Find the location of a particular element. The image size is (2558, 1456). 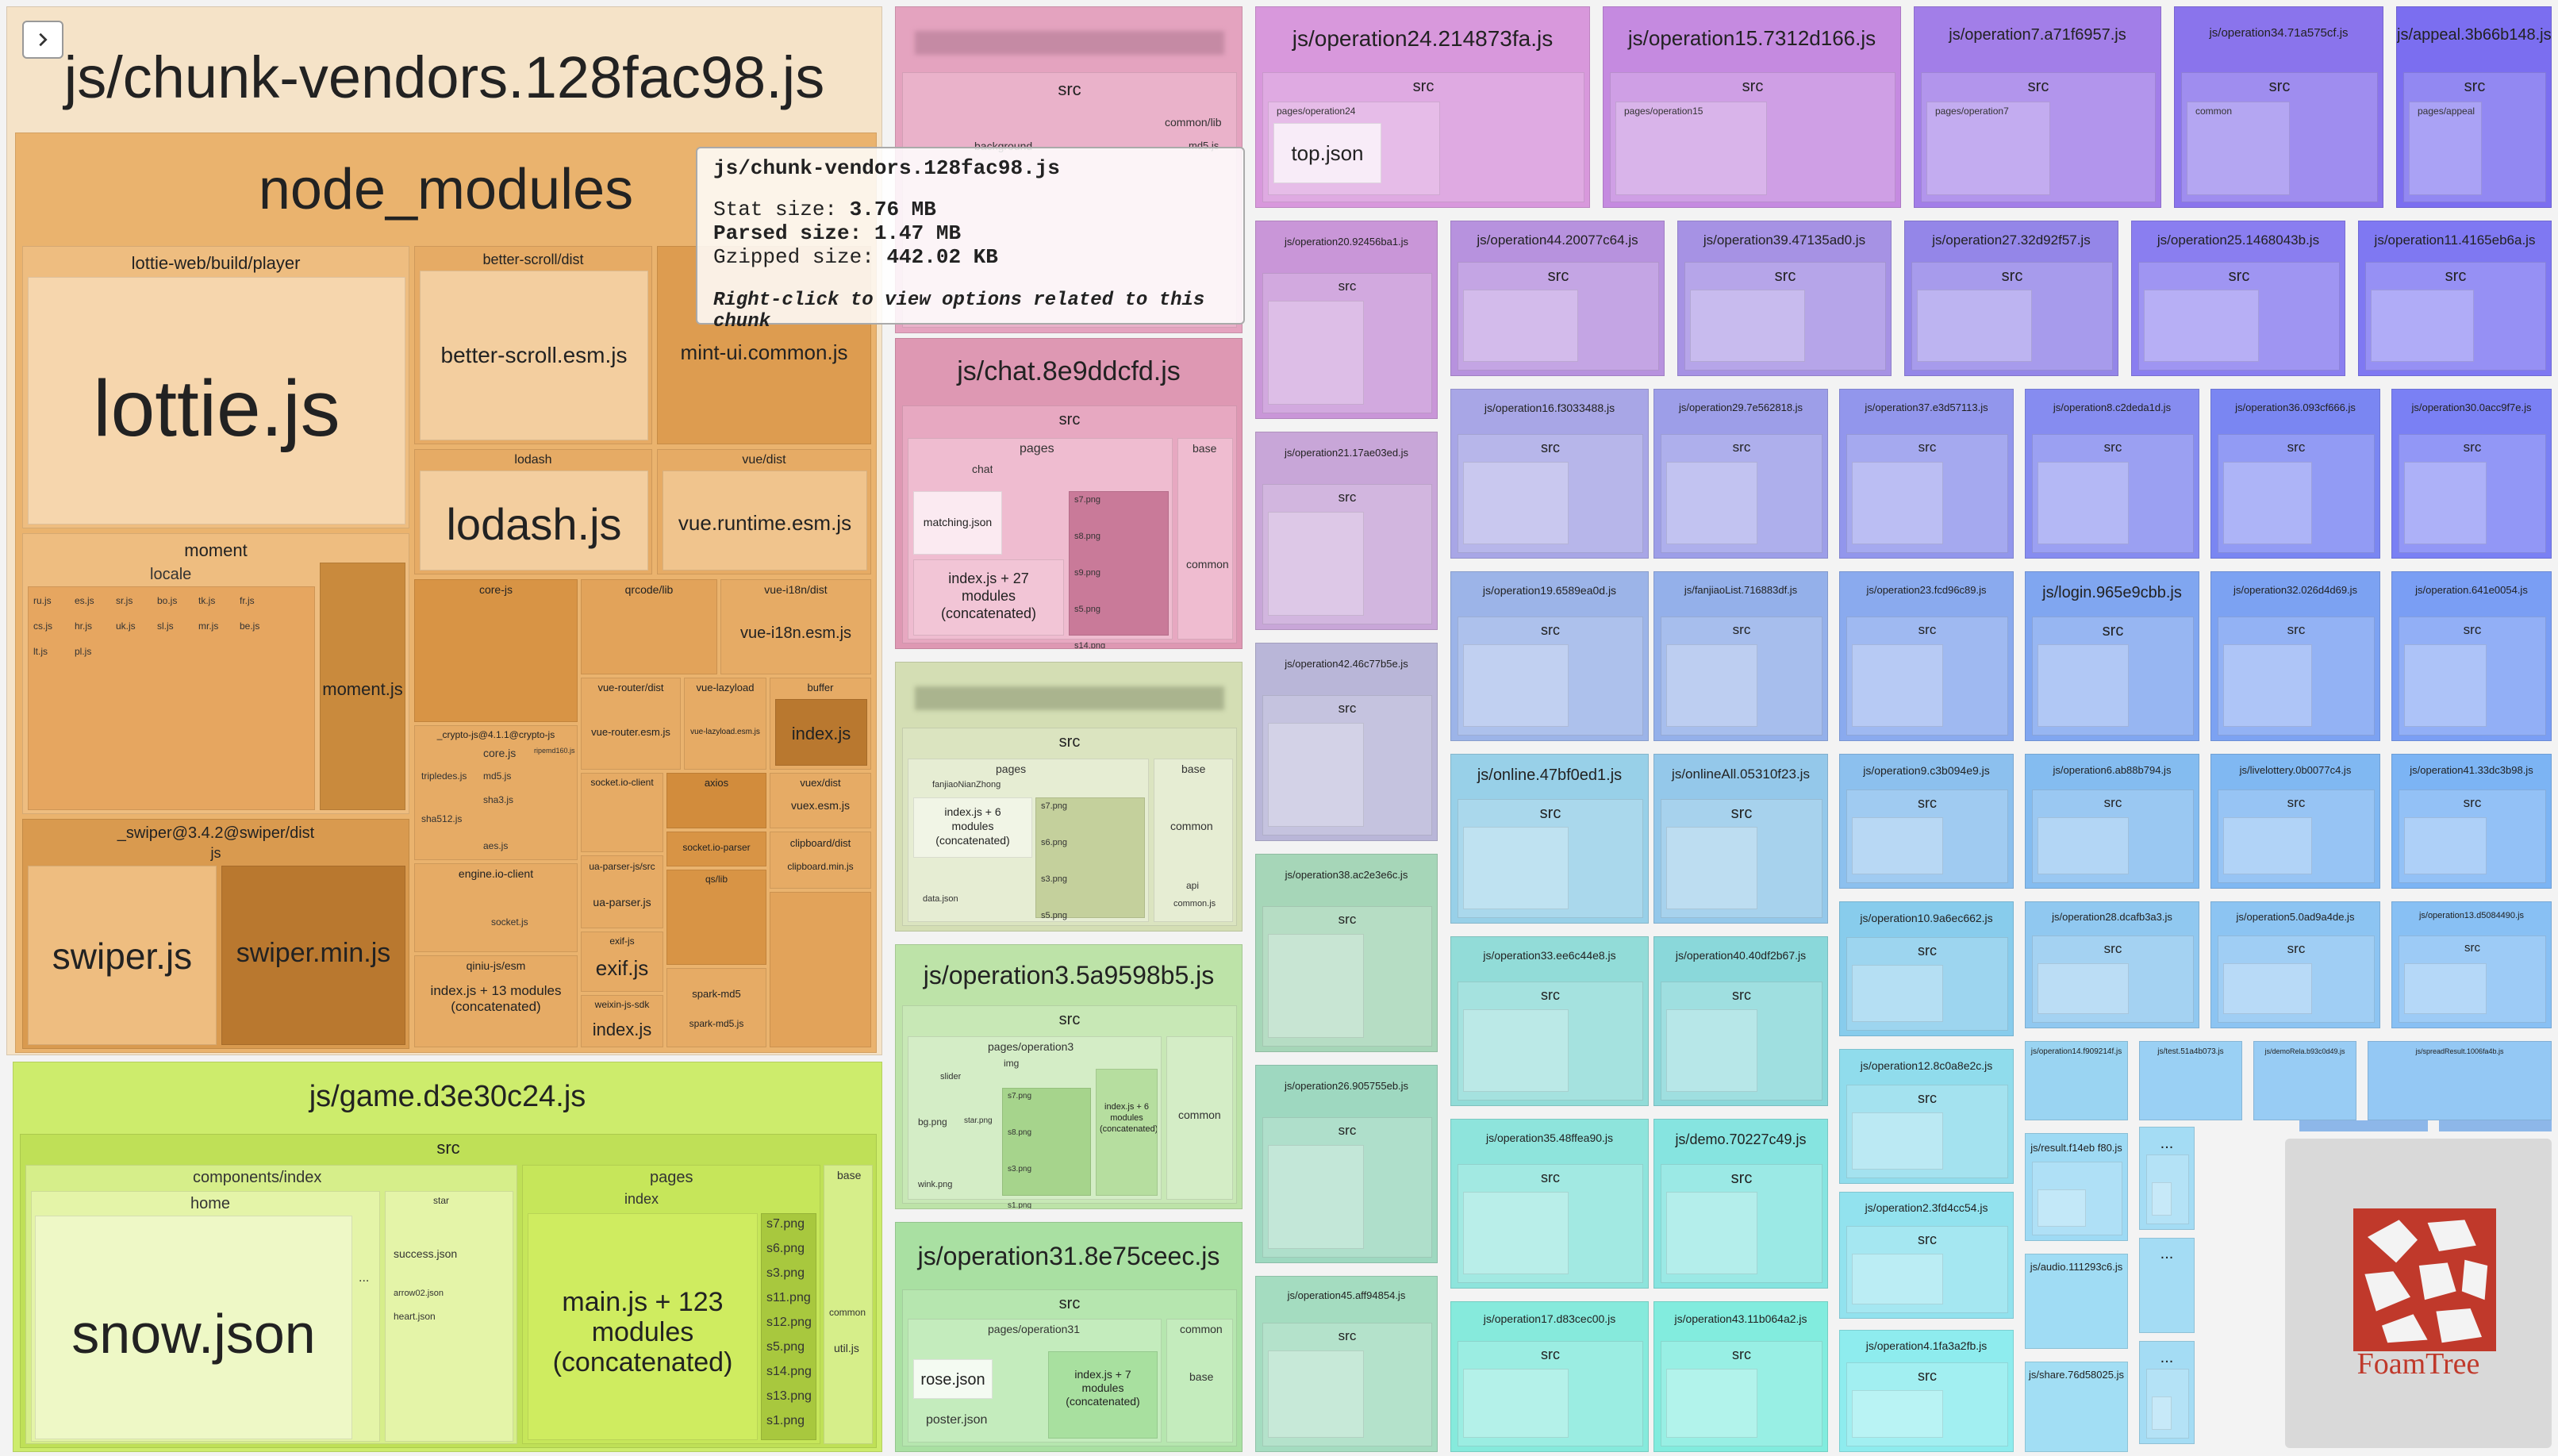

chunk-tile: js/operation19.6589ea0d.js src is located at coordinates (1549, 656).